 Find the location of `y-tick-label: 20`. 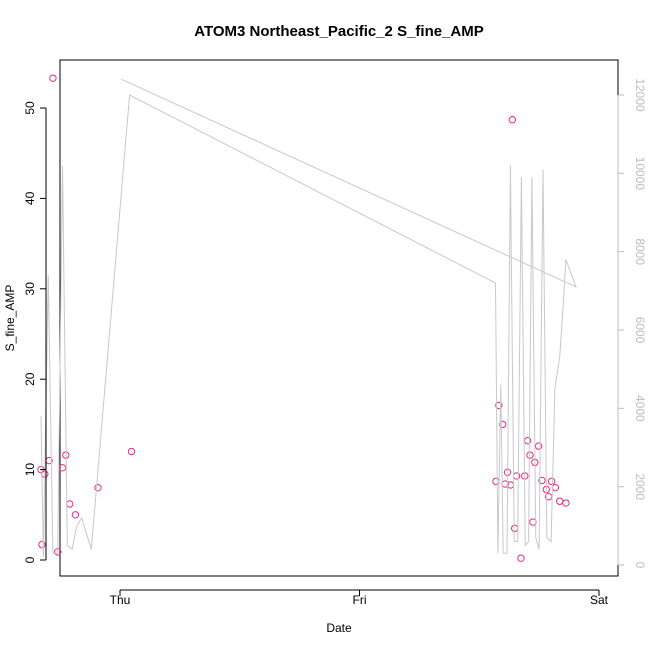

y-tick-label: 20 is located at coordinates (30, 379).